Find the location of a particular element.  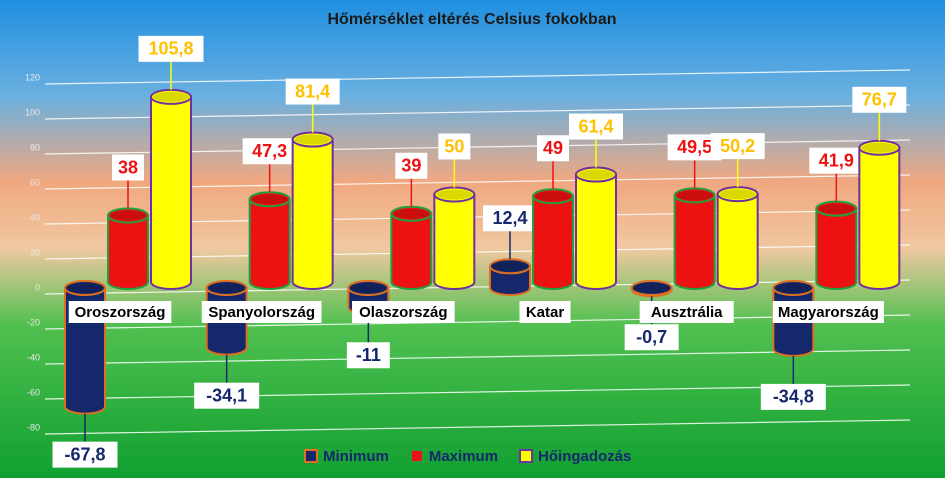

value-label: 50 is located at coordinates (454, 146).